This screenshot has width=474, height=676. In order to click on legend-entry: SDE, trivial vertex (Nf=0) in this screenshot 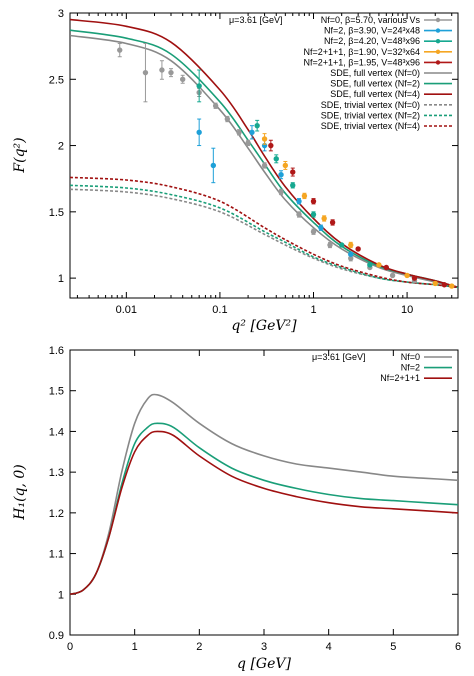, I will do `click(370, 105)`.